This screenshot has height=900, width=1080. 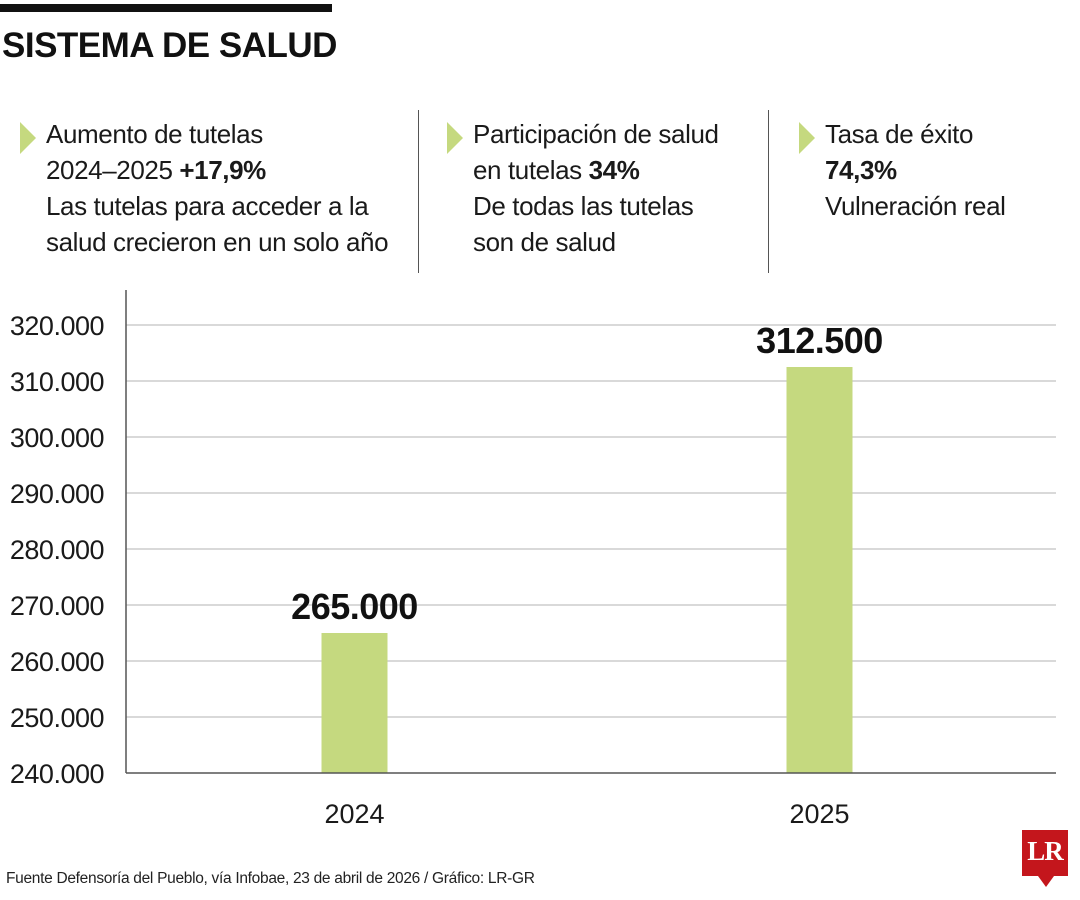 I want to click on y-tick-label: 290.000, so click(x=57, y=494).